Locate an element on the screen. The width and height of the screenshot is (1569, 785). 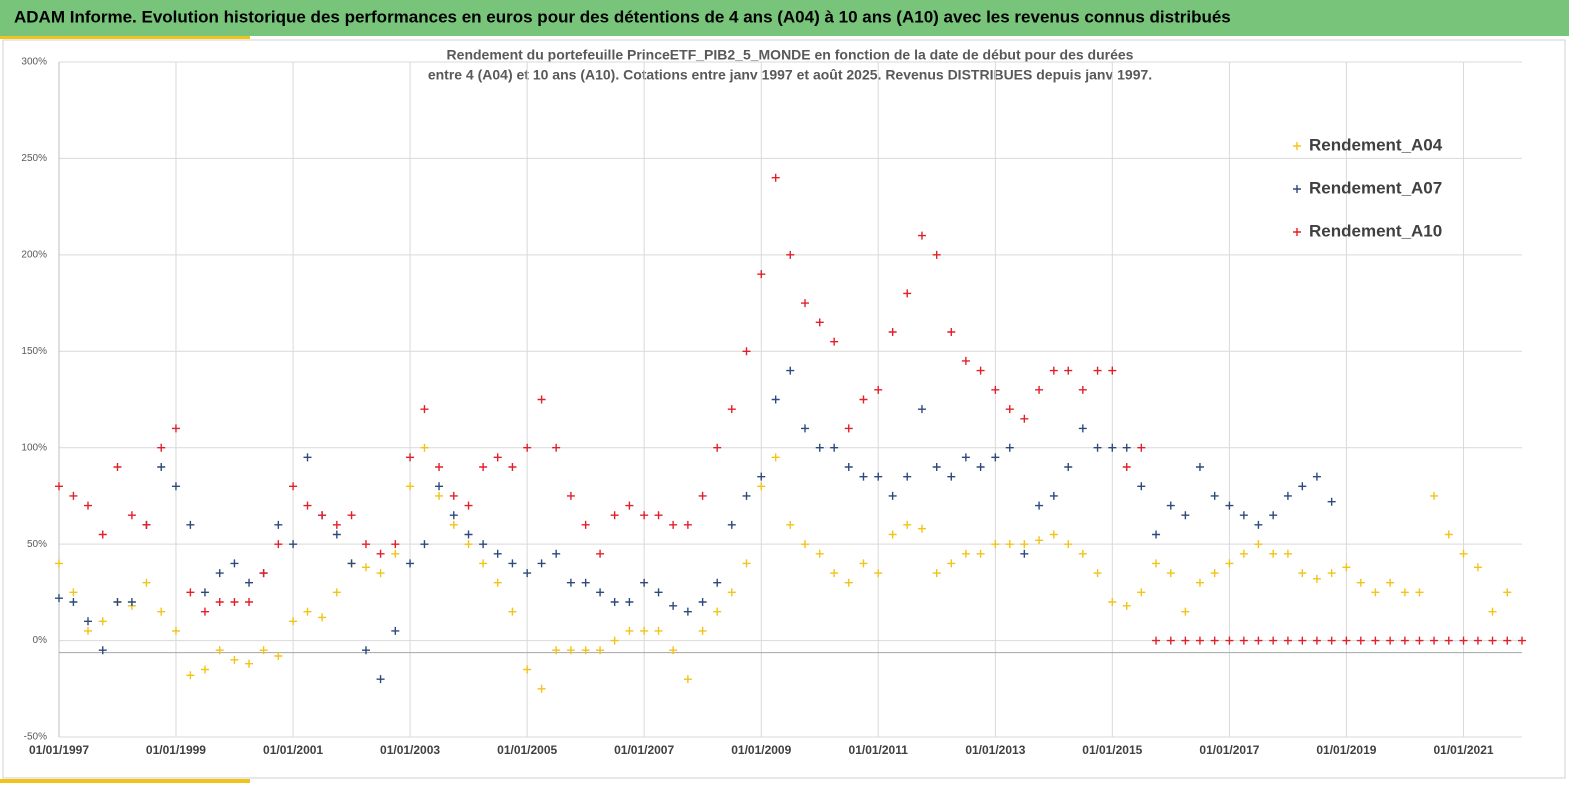
x-tick-label: 01/01/2001 is located at coordinates (293, 750).